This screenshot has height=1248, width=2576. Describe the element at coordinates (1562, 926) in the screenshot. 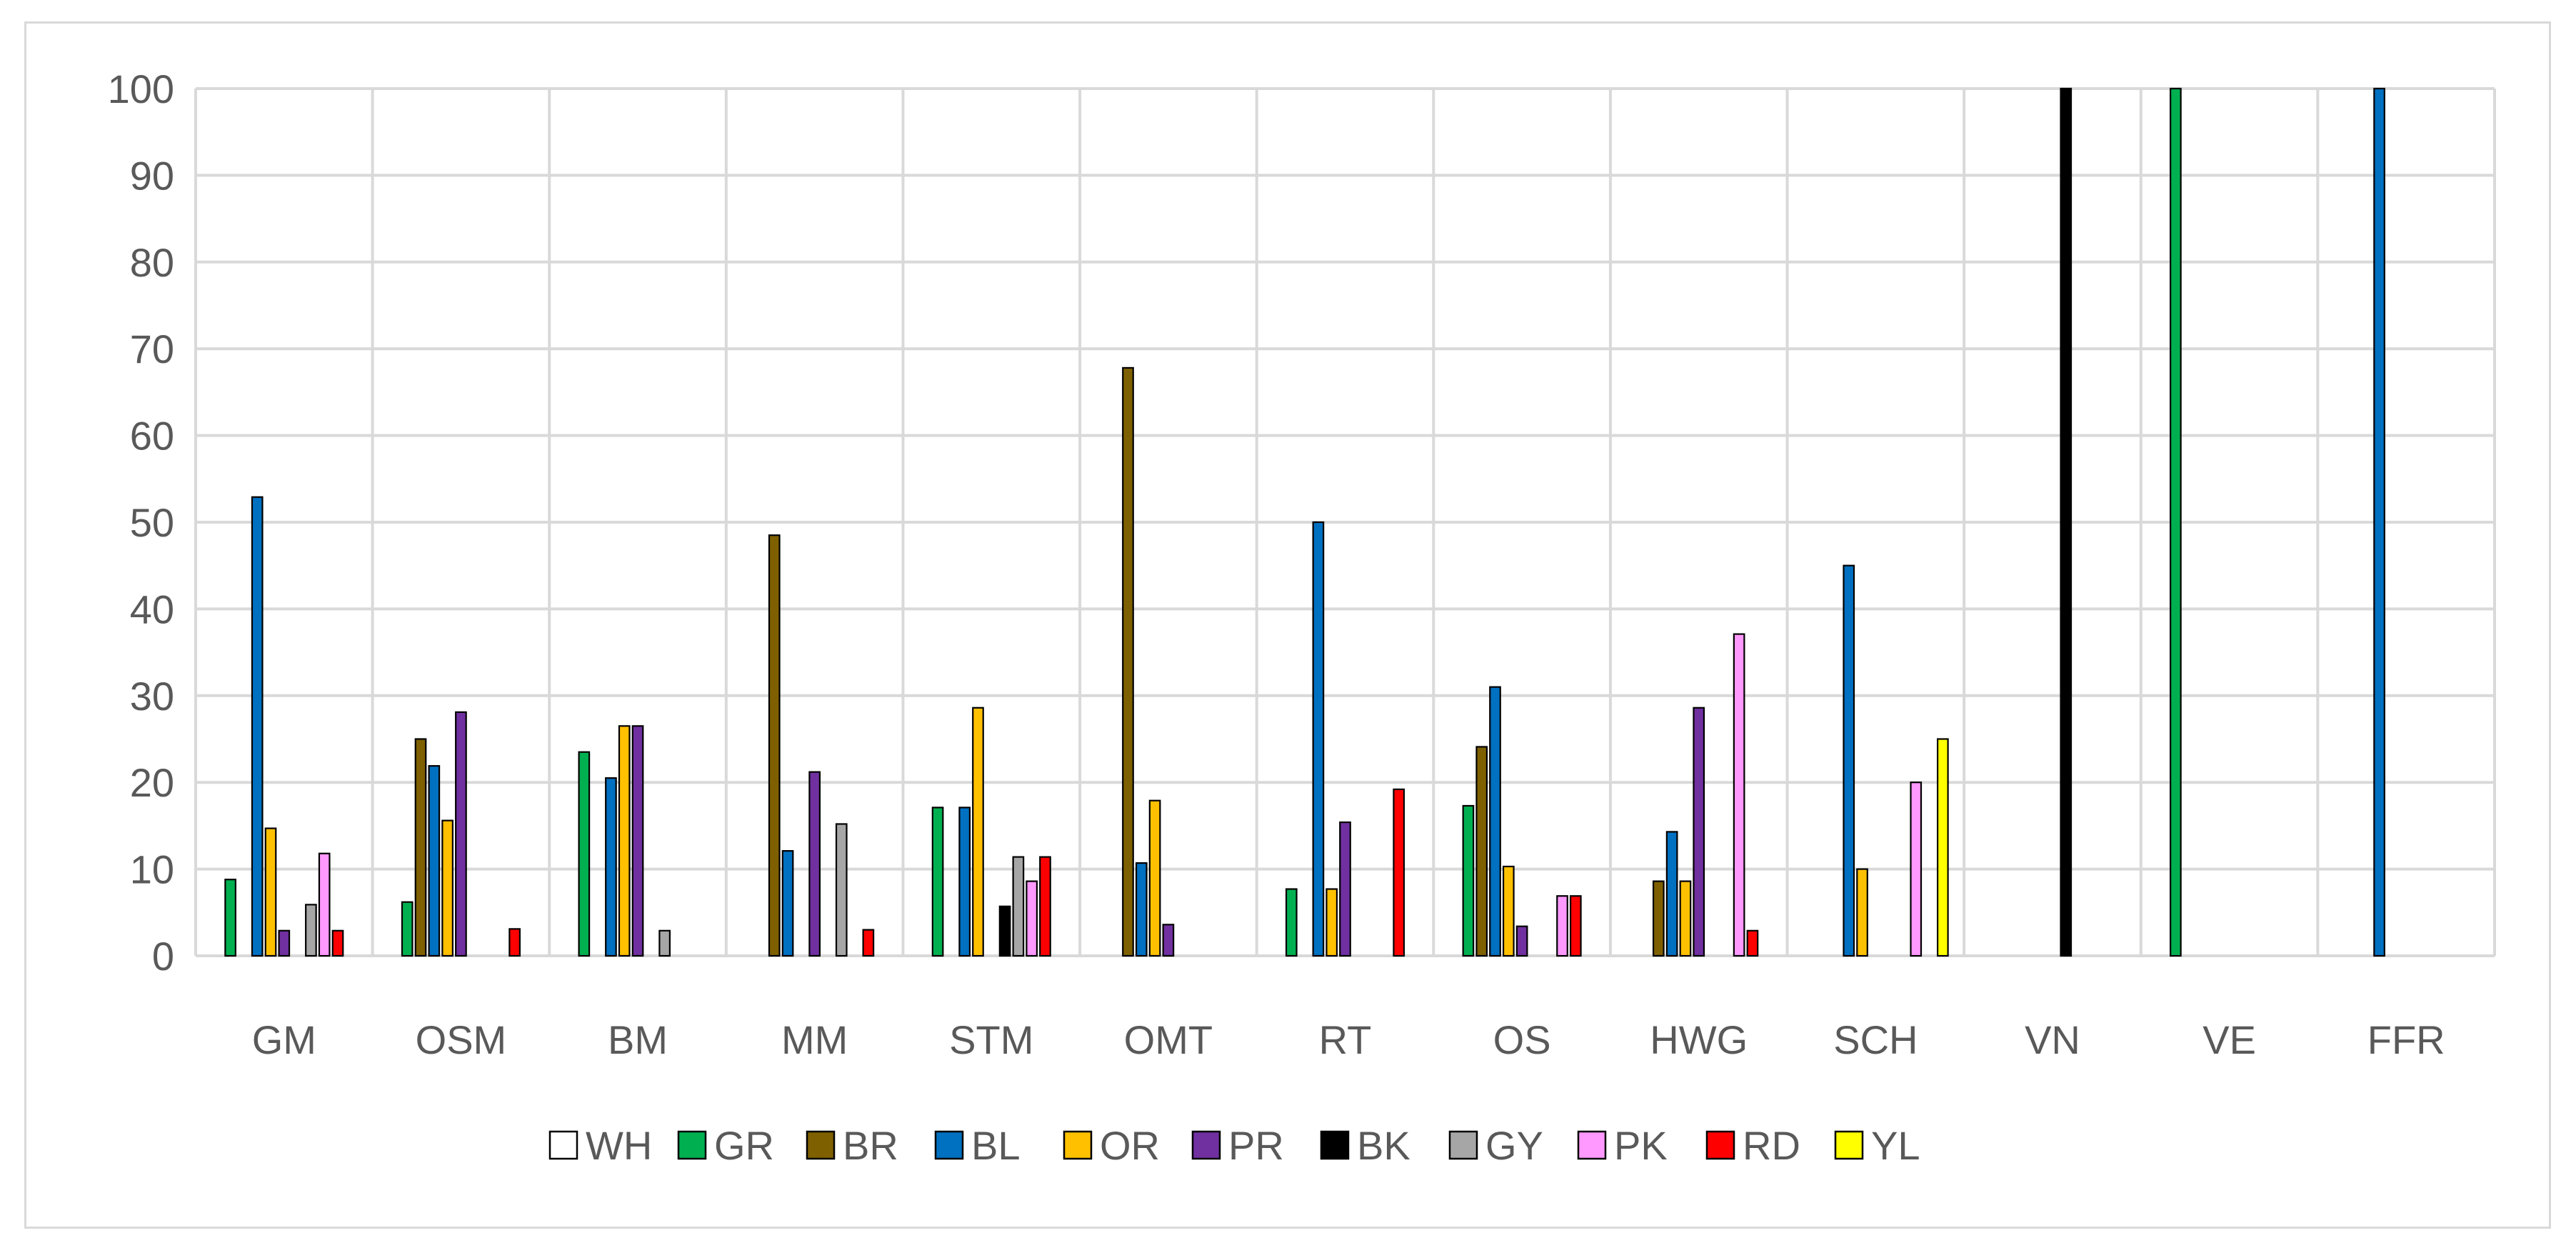

I see `bar-pk-os` at that location.